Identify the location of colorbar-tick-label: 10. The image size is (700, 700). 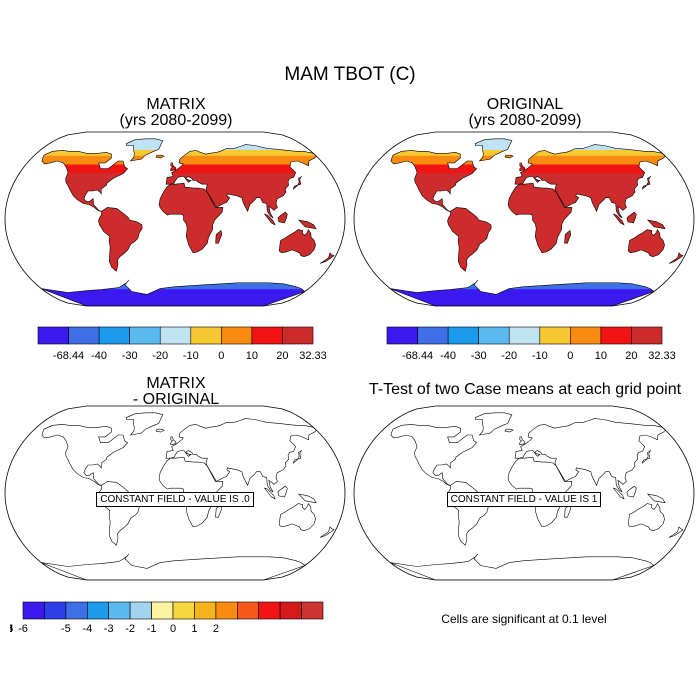
(601, 356).